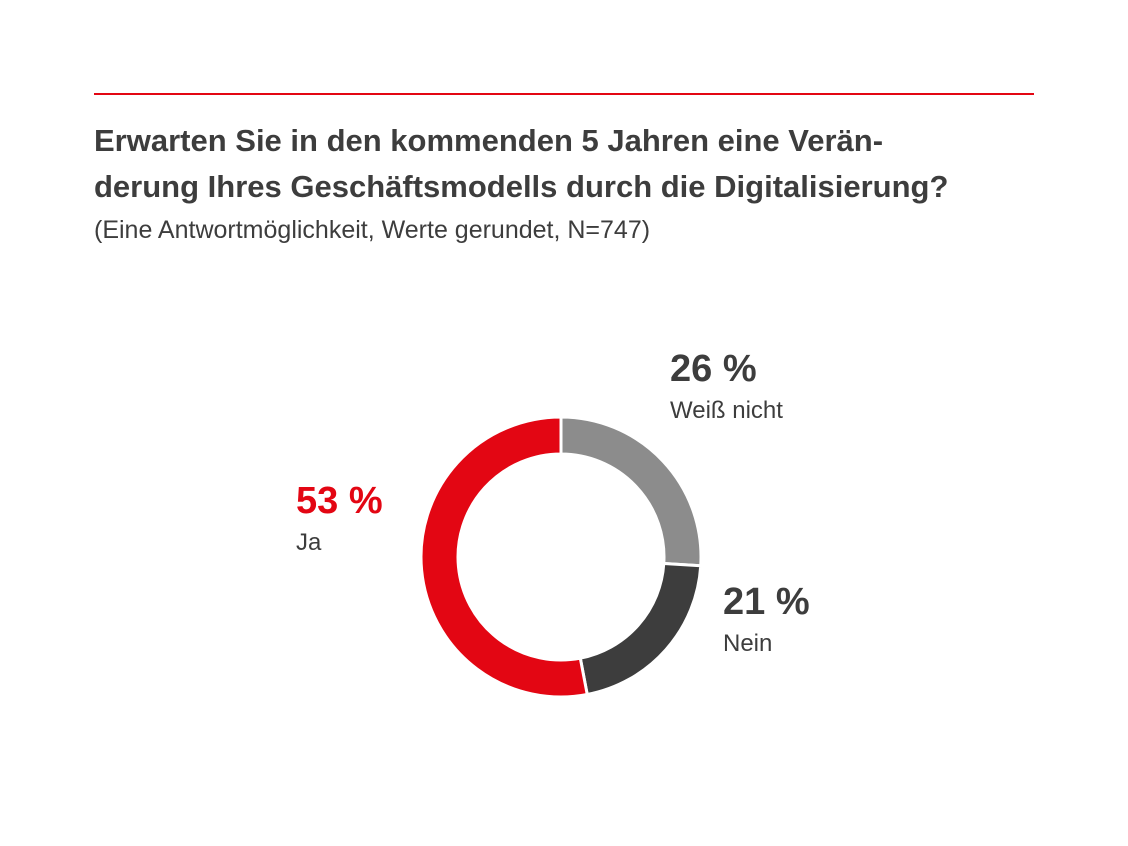  What do you see at coordinates (640, 629) in the screenshot?
I see `donut-slice-nein` at bounding box center [640, 629].